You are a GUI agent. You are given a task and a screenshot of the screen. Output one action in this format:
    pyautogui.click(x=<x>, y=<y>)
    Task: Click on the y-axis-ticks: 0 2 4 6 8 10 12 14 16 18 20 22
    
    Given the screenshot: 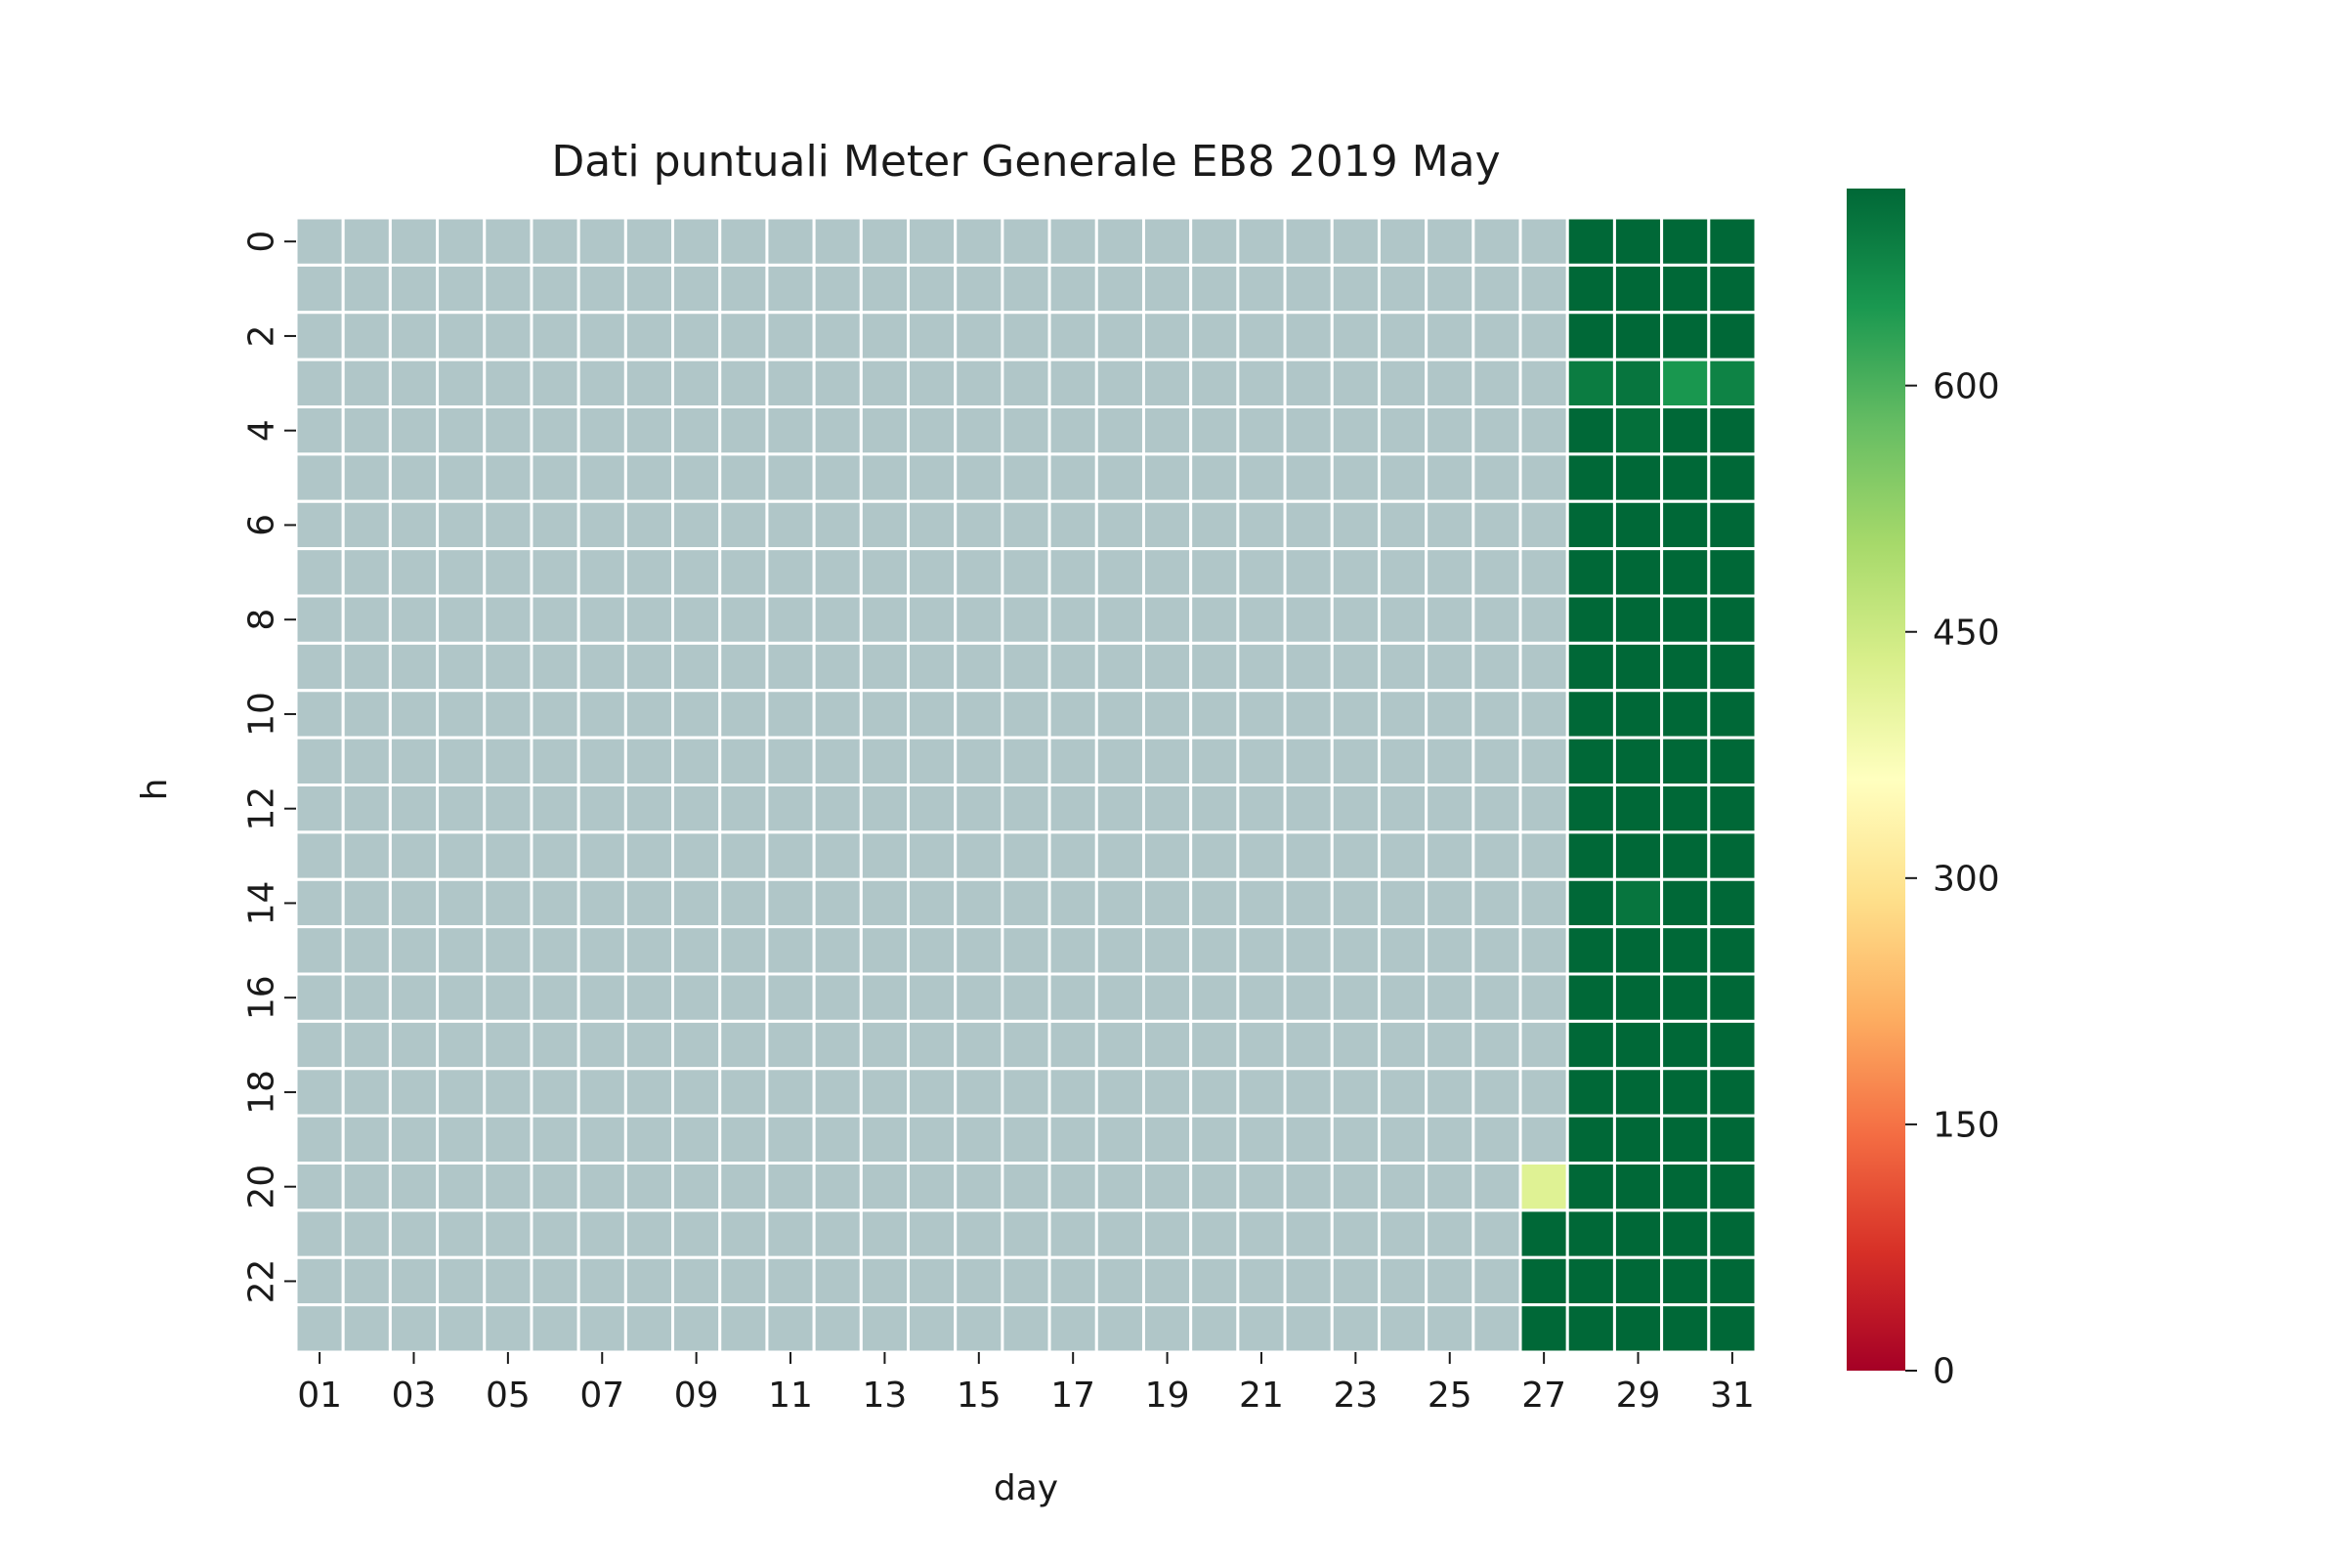 What is the action you would take?
    pyautogui.click(x=269, y=767)
    